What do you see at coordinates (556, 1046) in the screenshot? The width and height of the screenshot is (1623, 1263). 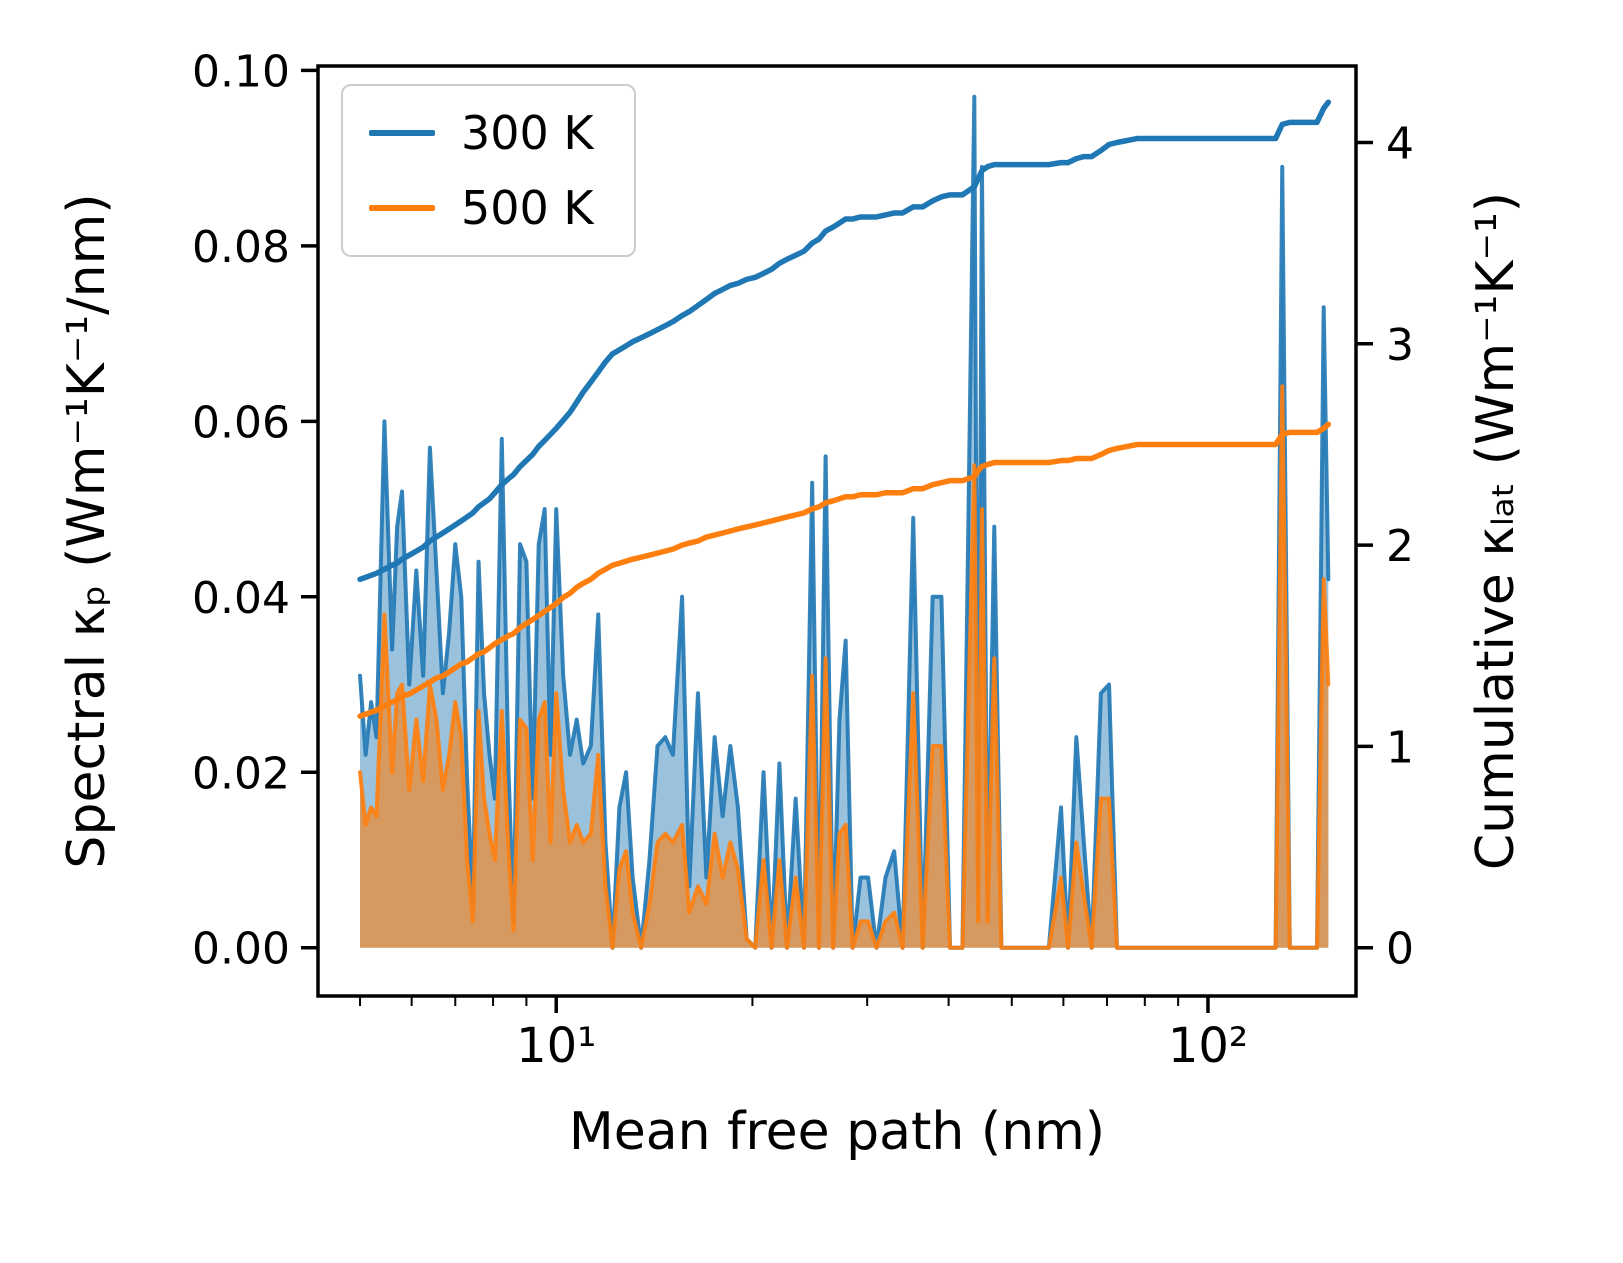 I see `x-tick-label: 10¹` at bounding box center [556, 1046].